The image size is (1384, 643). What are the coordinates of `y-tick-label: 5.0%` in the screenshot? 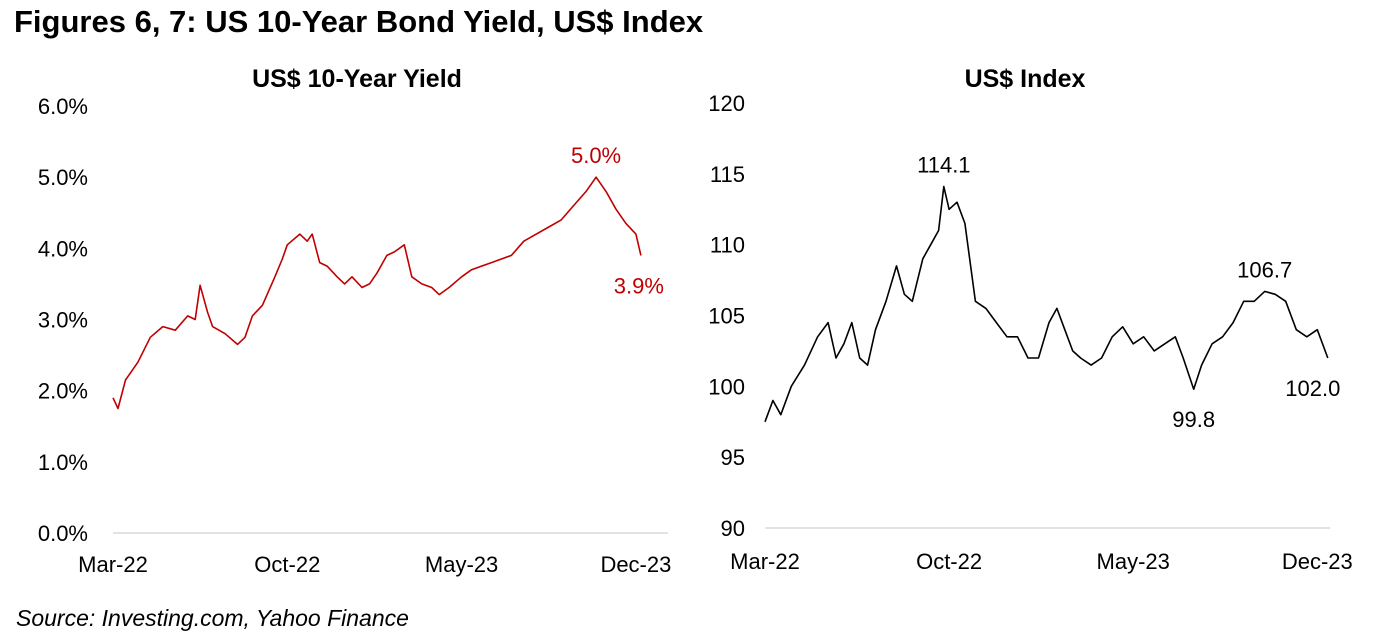 It's located at (63, 177).